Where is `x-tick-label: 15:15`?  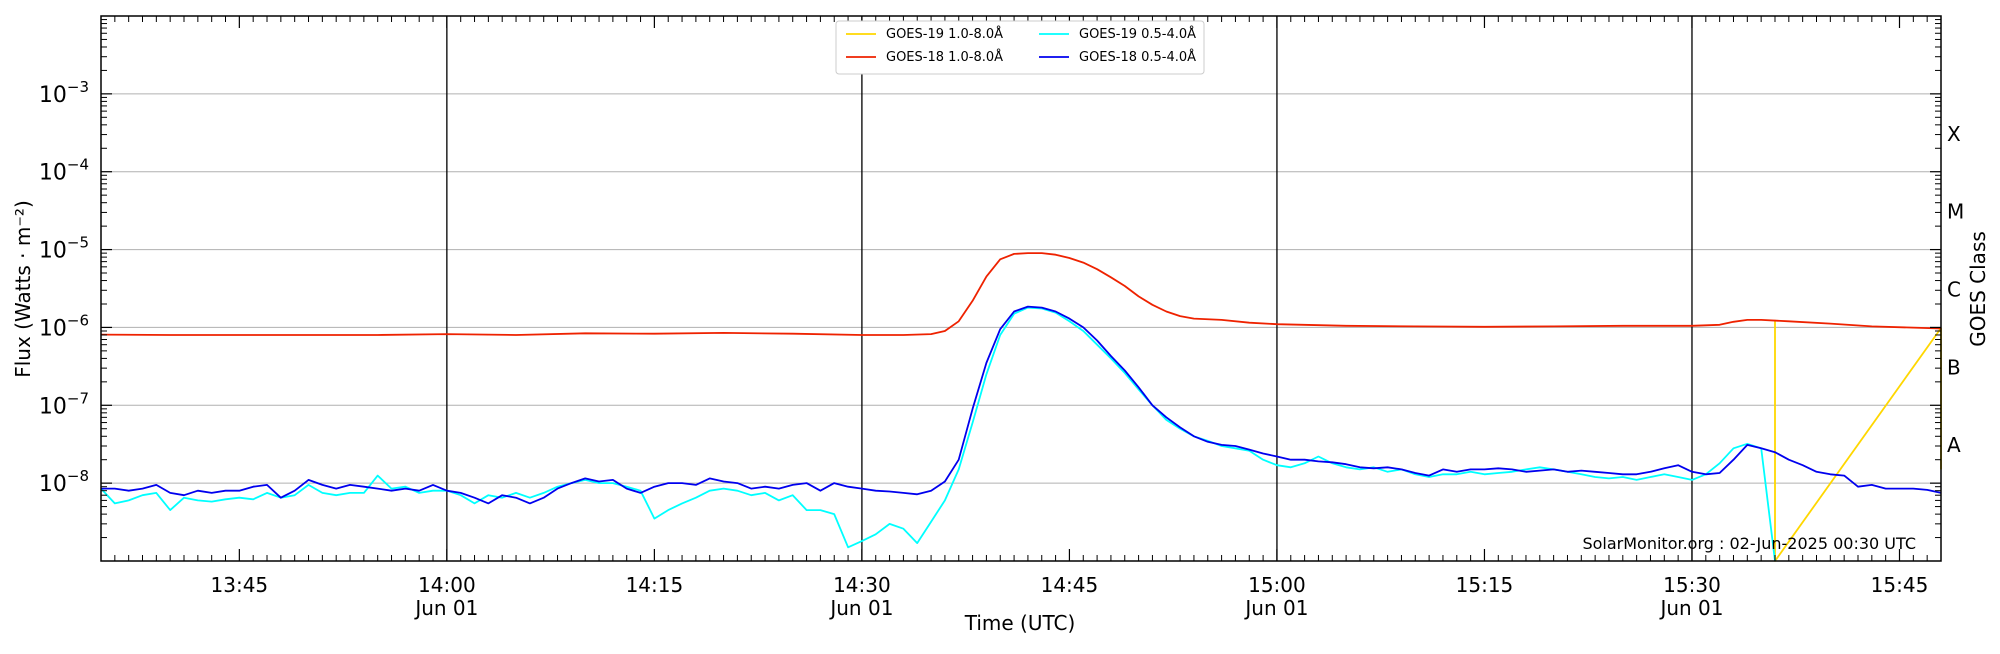
x-tick-label: 15:15 is located at coordinates (1485, 585).